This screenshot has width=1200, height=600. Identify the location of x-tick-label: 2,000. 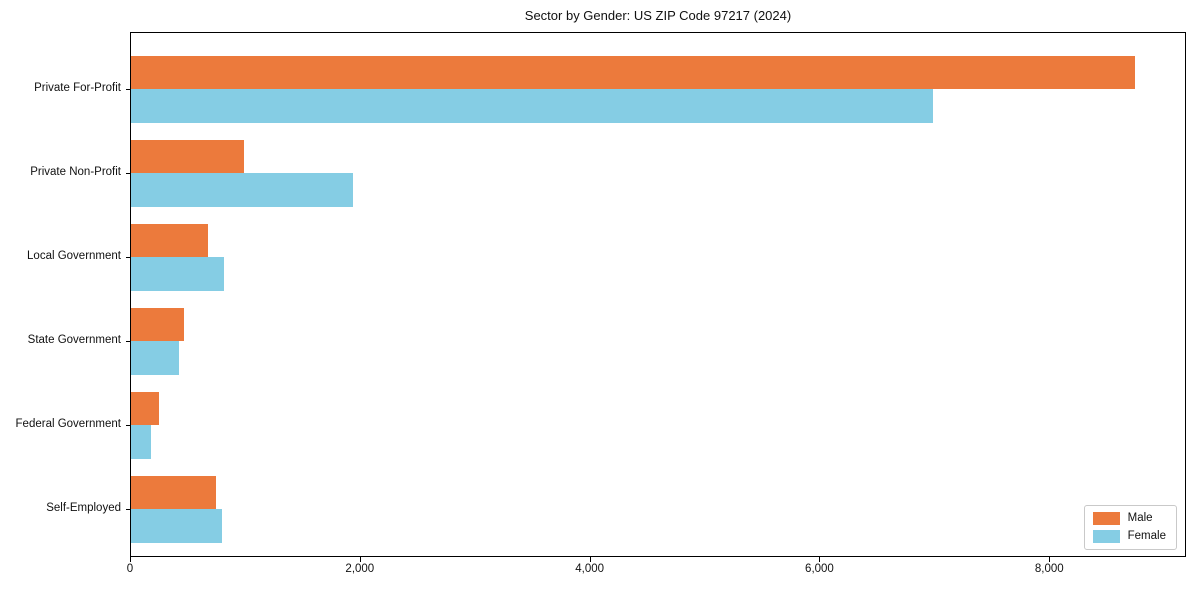
(360, 569).